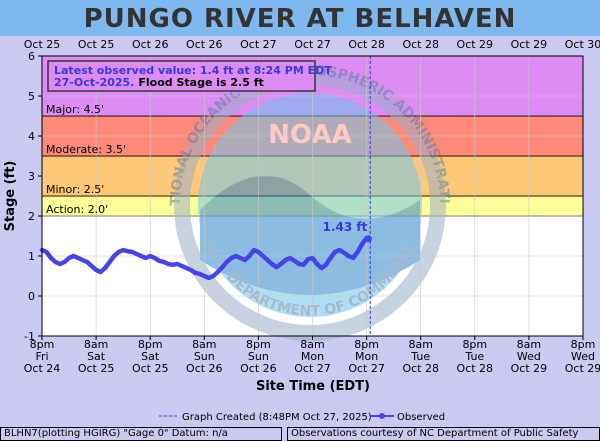  What do you see at coordinates (258, 356) in the screenshot?
I see `x-tick-day-4: Sun` at bounding box center [258, 356].